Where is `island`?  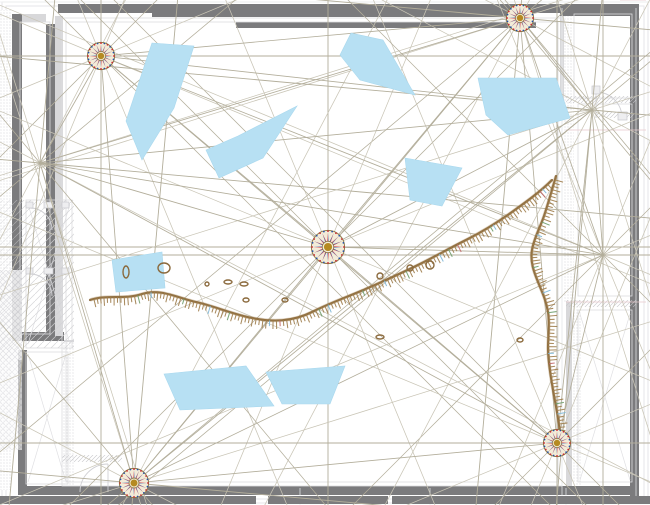
island is located at coordinates (246, 300).